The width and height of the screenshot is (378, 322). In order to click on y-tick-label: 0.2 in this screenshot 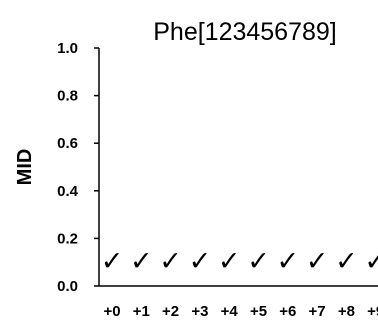, I will do `click(67, 238)`.